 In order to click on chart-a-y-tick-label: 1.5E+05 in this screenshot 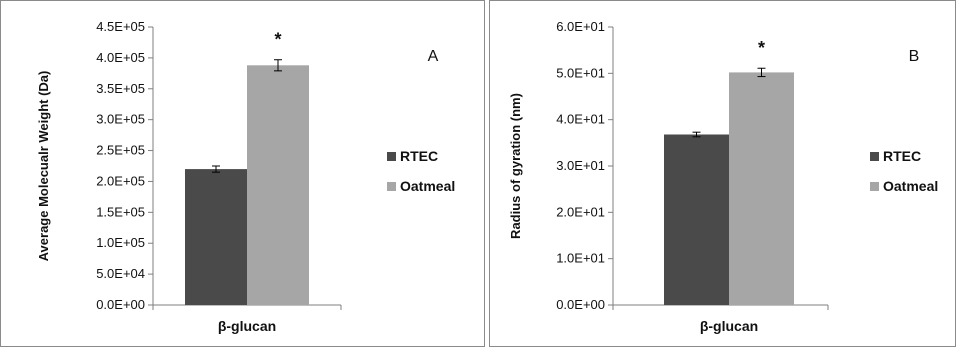, I will do `click(120, 211)`.